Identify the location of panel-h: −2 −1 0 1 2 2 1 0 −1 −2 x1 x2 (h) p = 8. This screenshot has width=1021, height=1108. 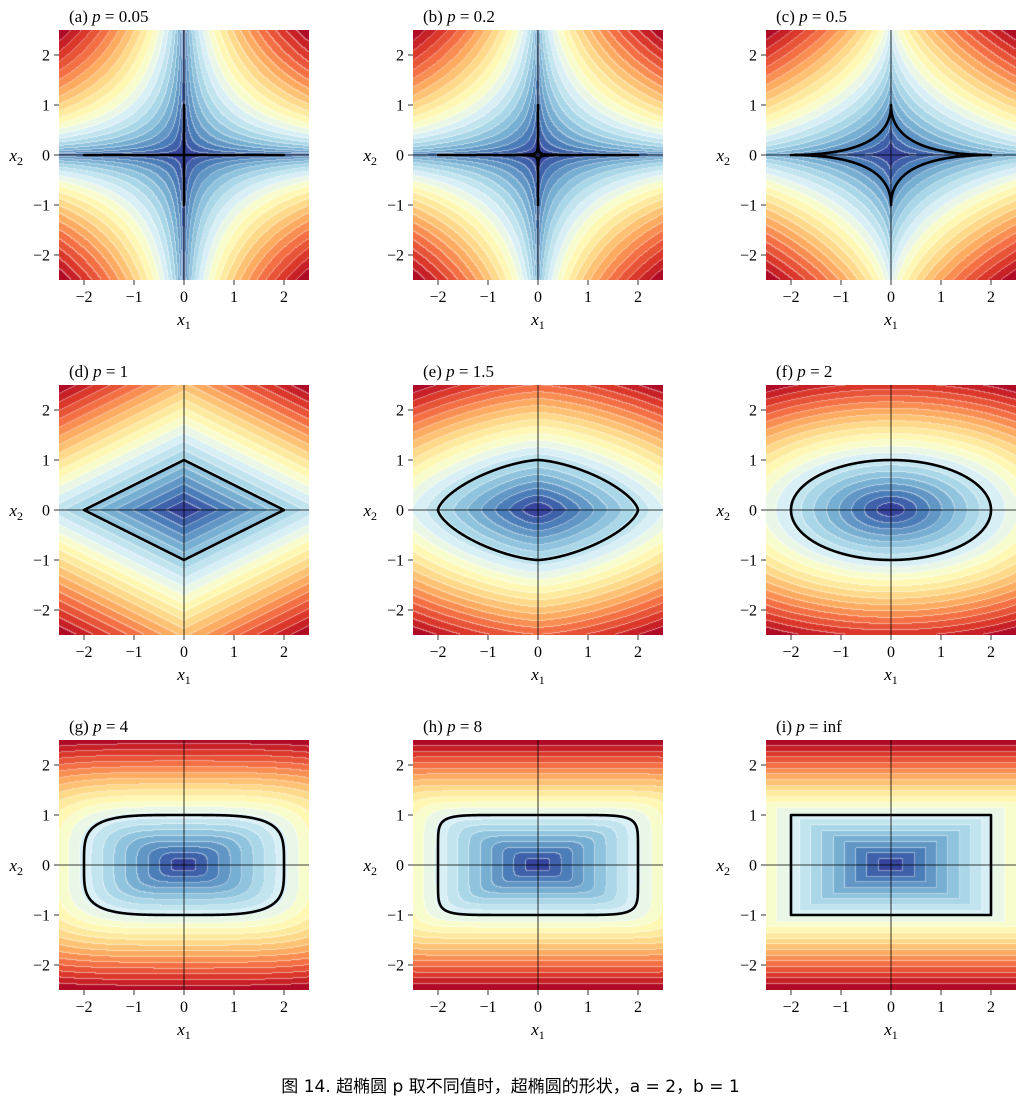
(512, 879).